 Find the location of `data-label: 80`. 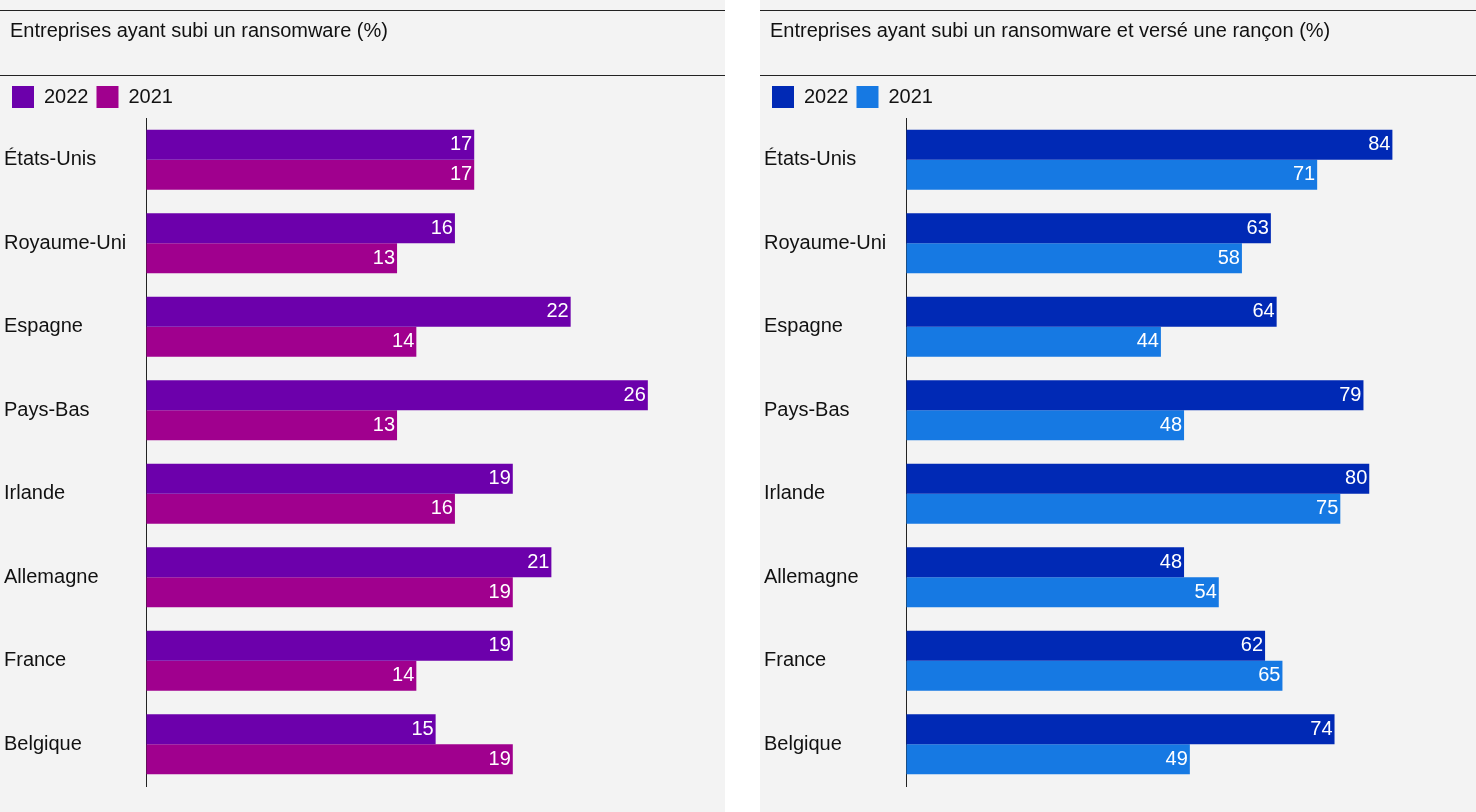

data-label: 80 is located at coordinates (1356, 477).